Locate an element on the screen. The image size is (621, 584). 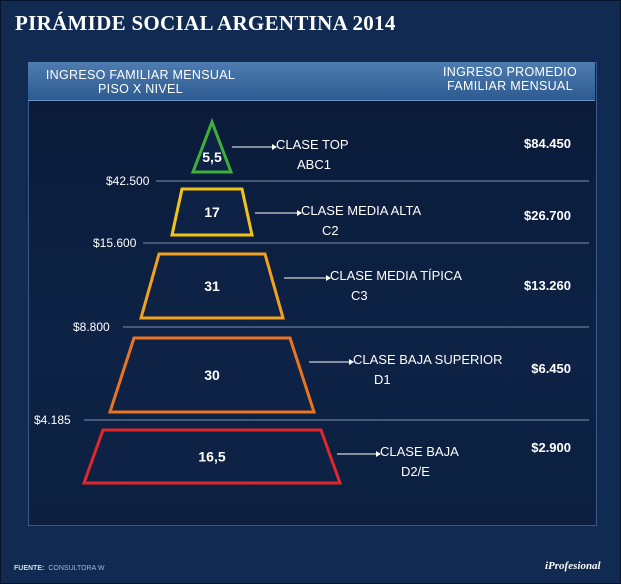
class-code-label: D1 is located at coordinates (382, 379).